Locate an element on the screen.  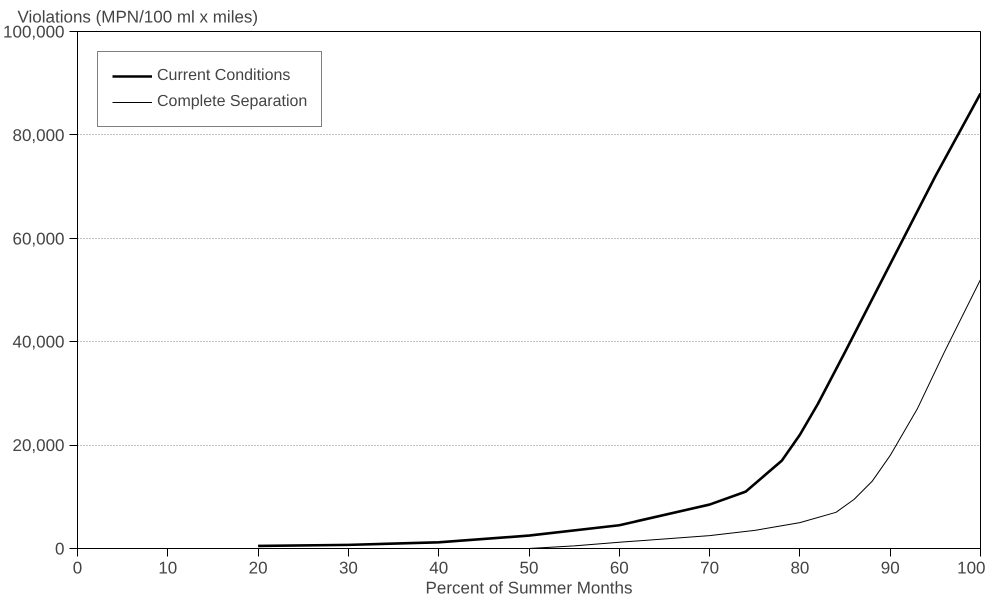
y-tick-label: 40,000 is located at coordinates (38, 342).